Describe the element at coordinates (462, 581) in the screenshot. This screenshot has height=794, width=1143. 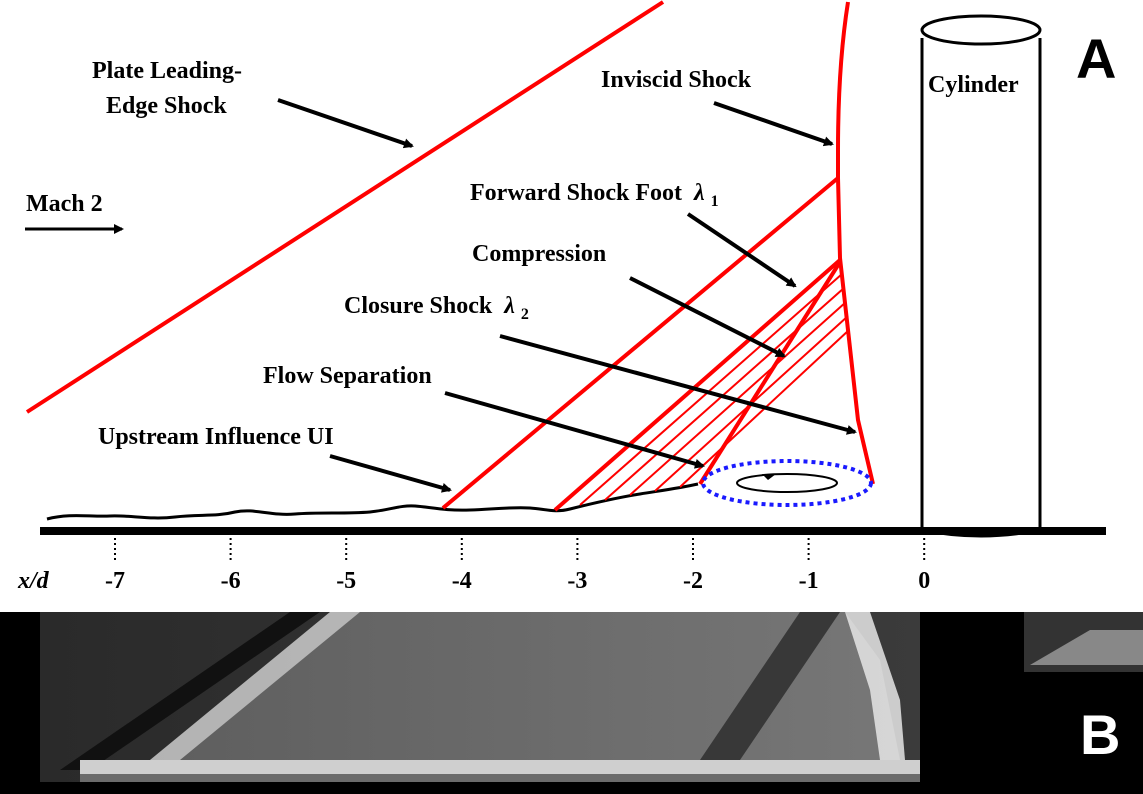
I see `x-tick-label: -4` at that location.